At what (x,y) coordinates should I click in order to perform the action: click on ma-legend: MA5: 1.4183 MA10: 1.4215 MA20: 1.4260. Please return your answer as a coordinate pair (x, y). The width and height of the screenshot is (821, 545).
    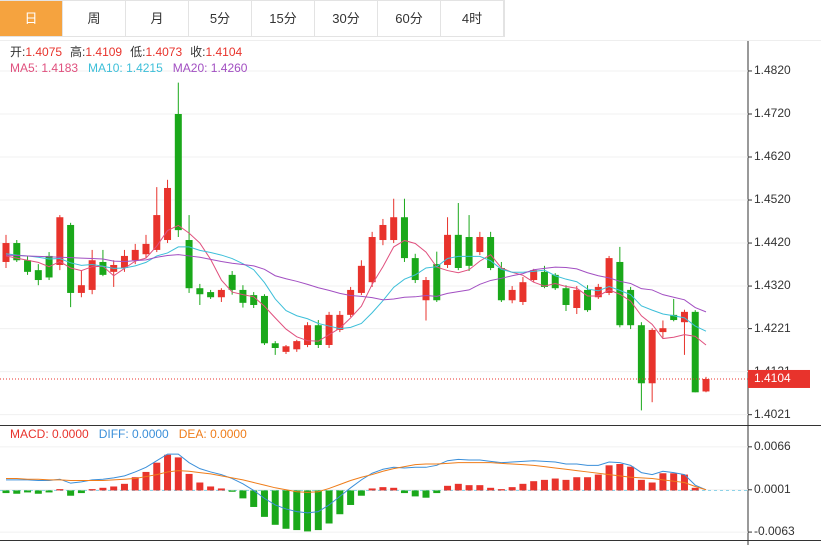
    Looking at the image, I should click on (129, 68).